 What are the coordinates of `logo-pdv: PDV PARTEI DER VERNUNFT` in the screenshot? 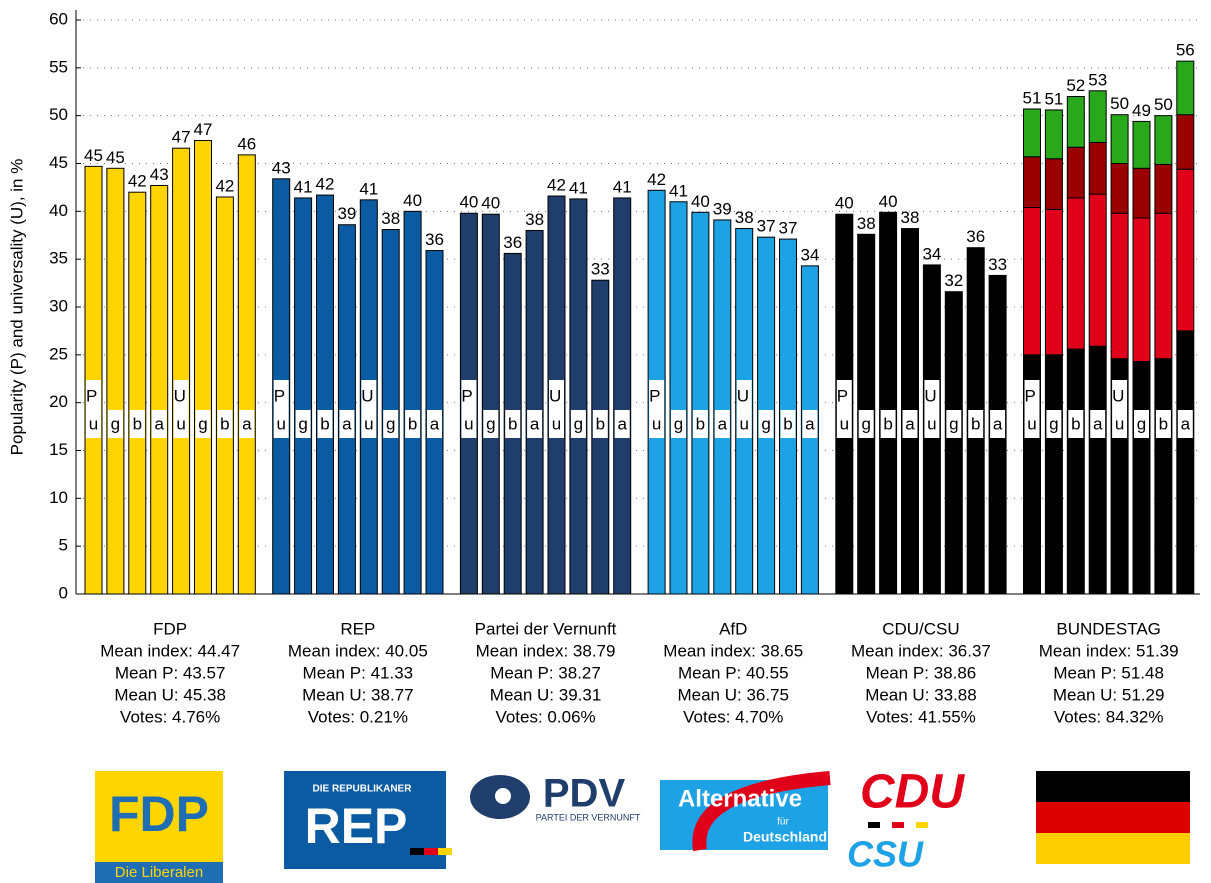 It's located at (555, 797).